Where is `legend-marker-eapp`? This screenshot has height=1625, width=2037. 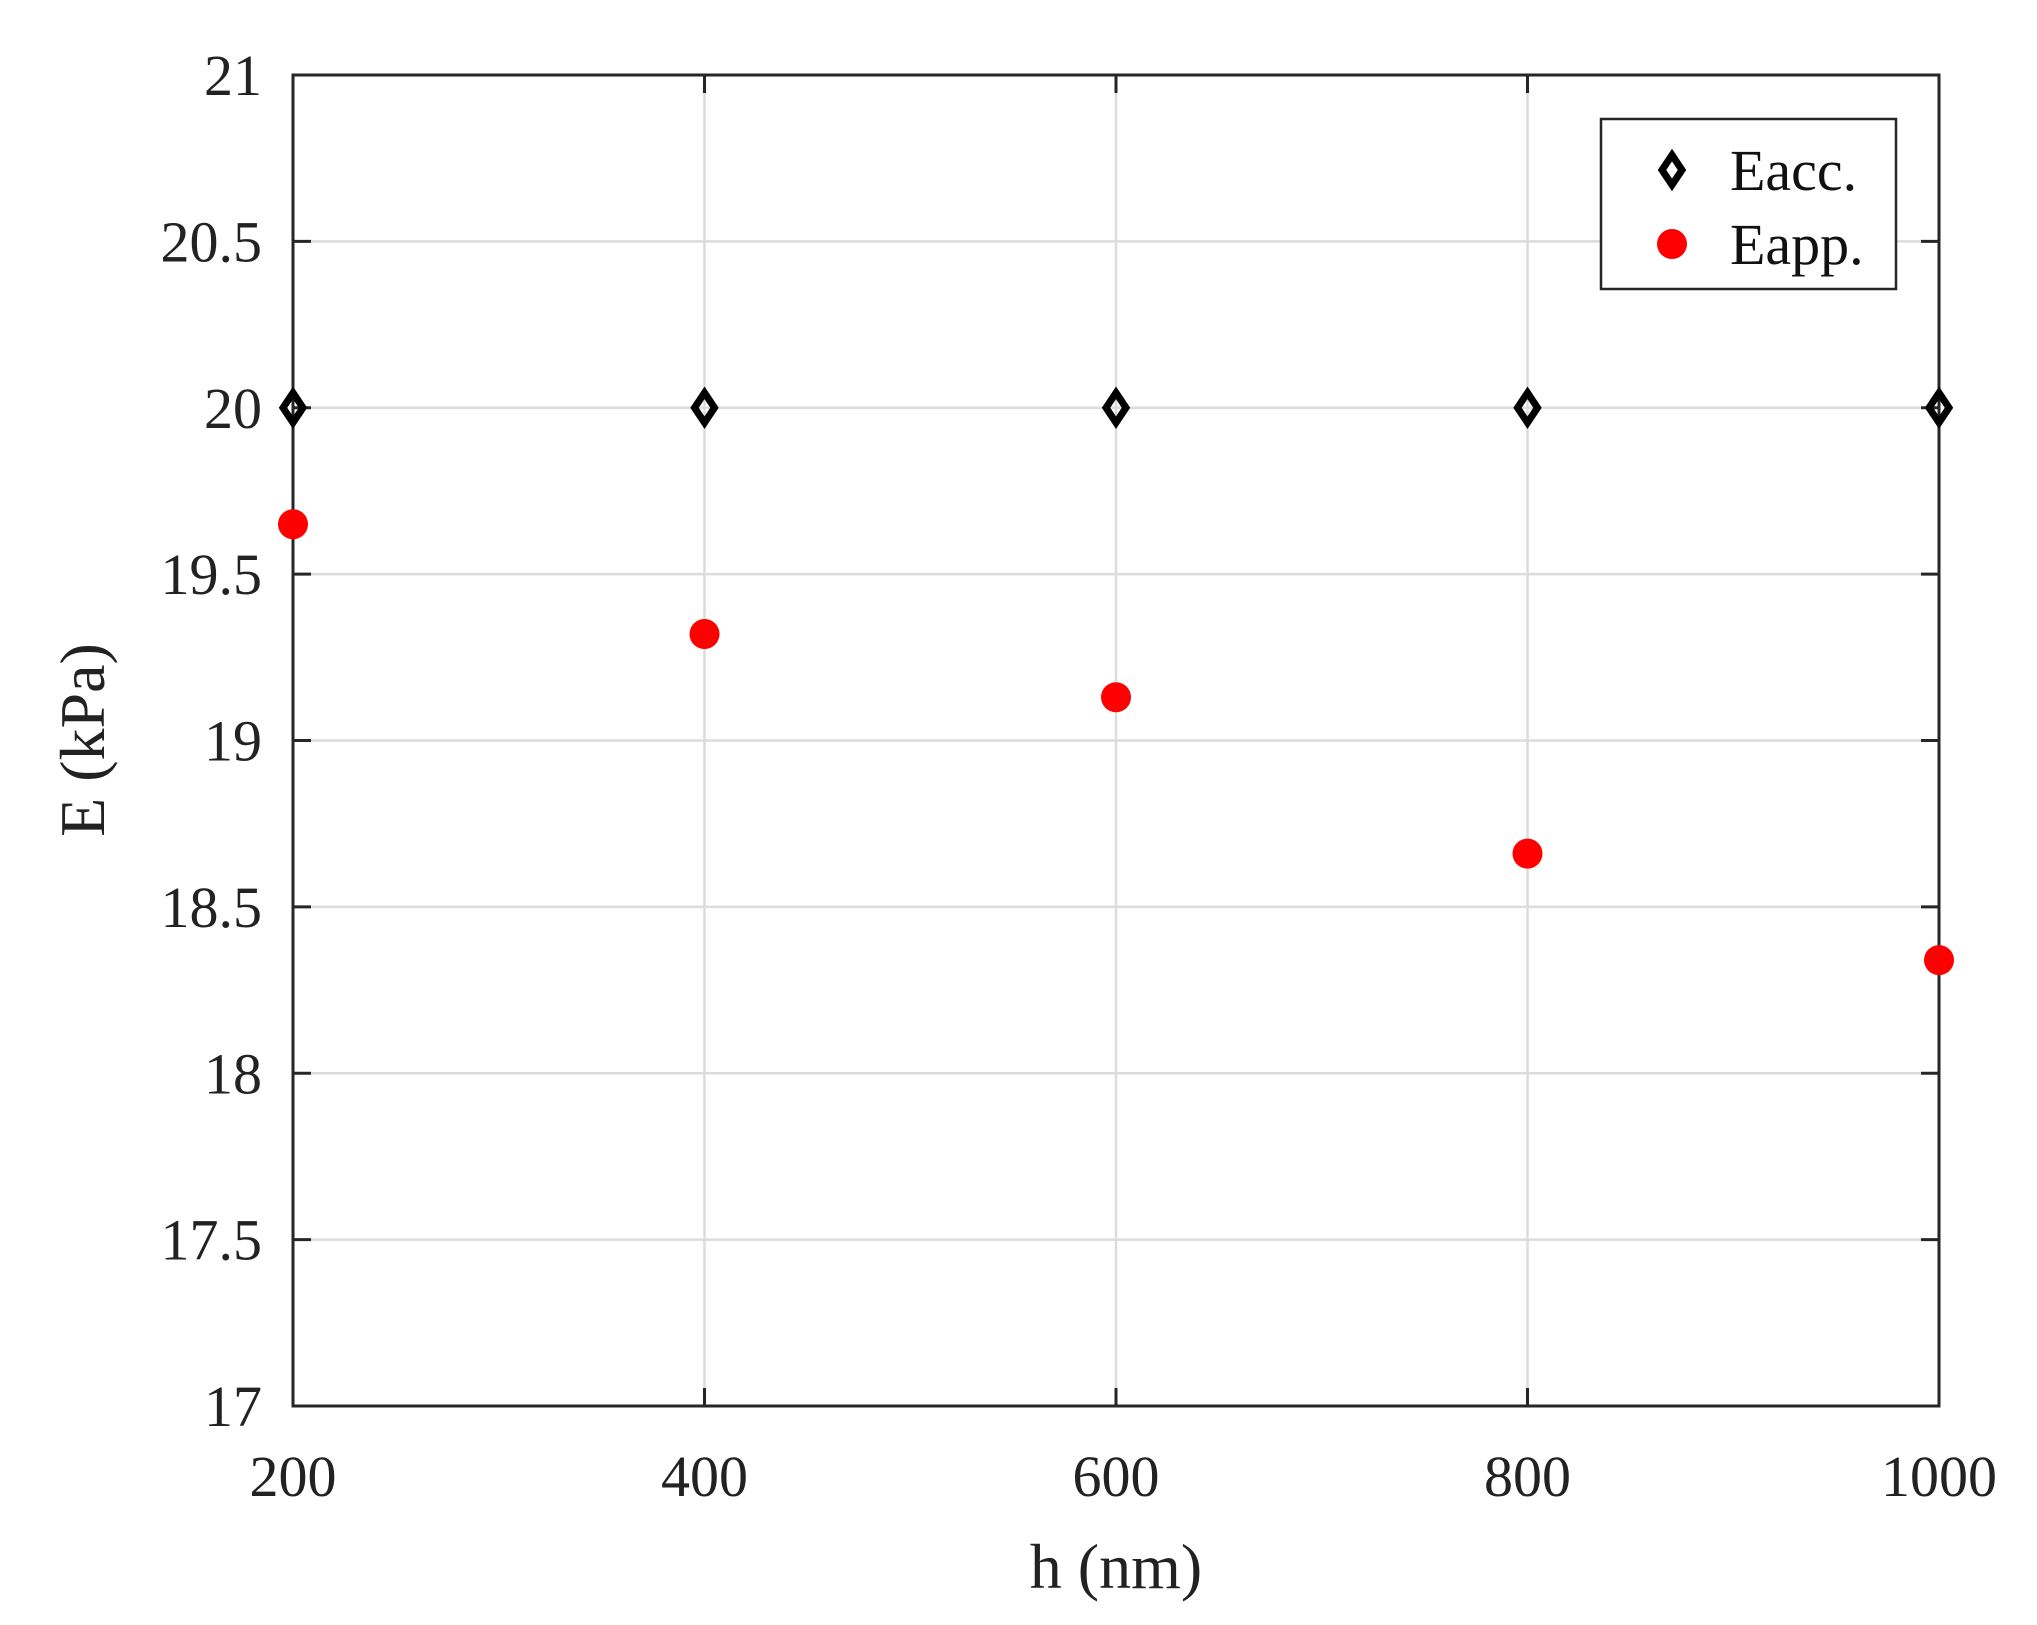 legend-marker-eapp is located at coordinates (1672, 244).